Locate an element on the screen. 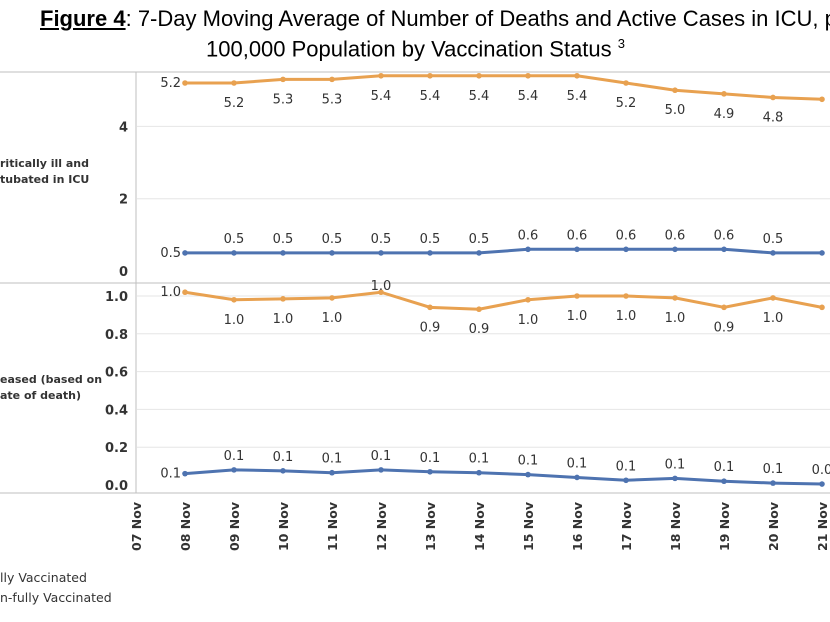  y-axis-label: ritically ill and is located at coordinates (44, 163).